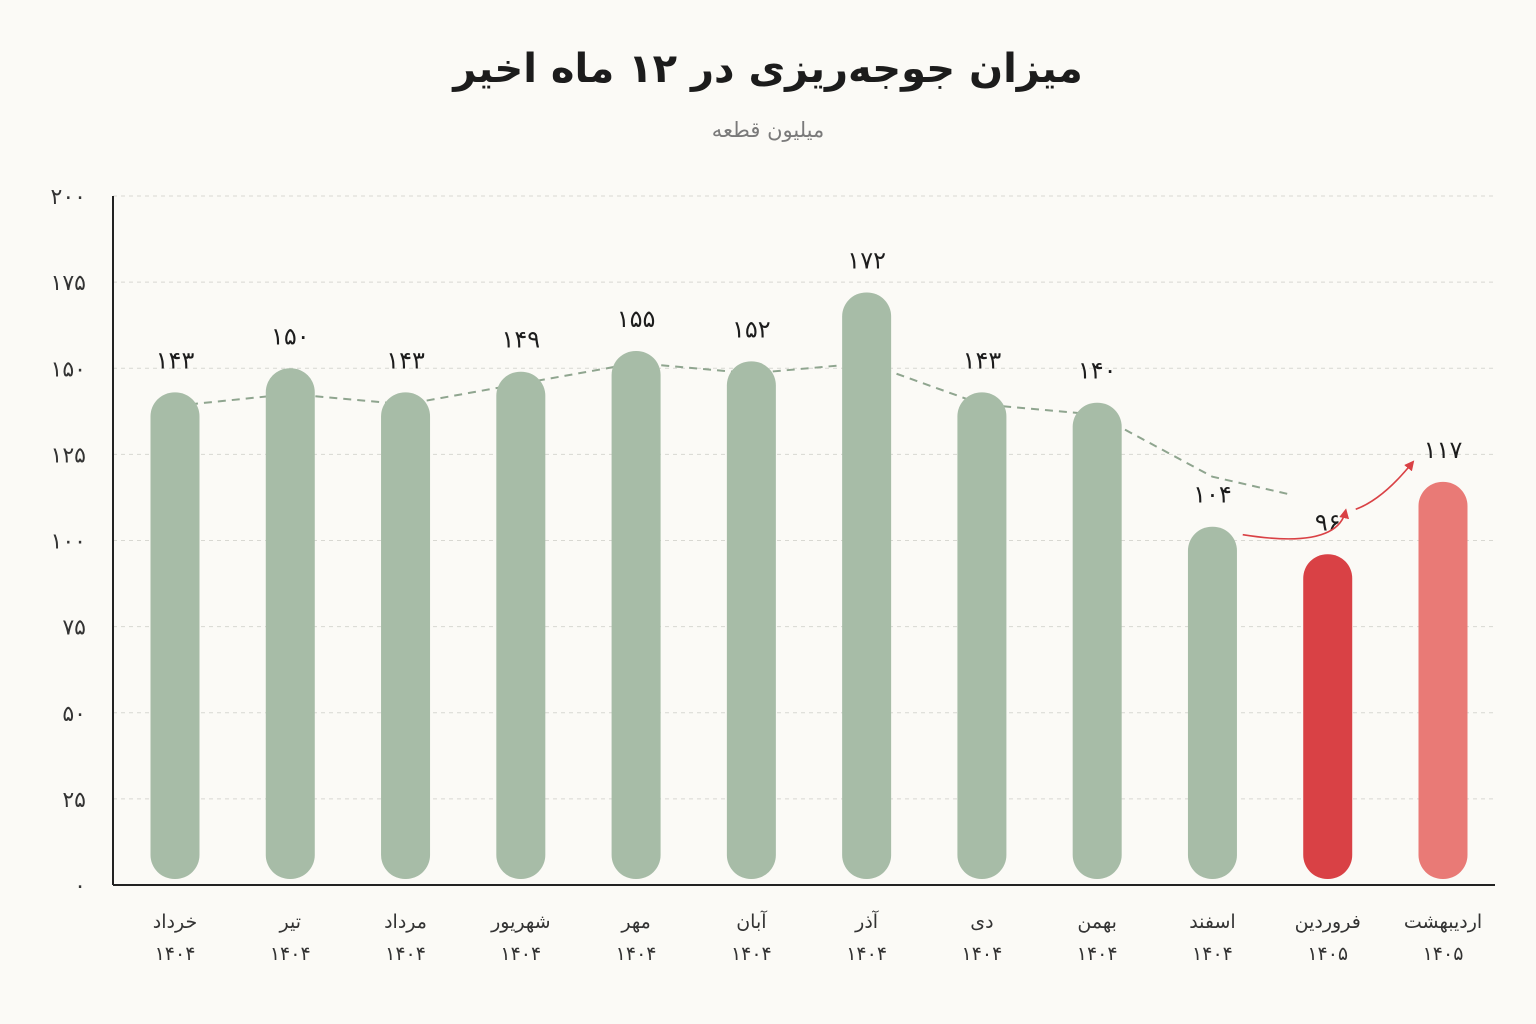 This screenshot has height=1024, width=1536. Describe the element at coordinates (68, 197) in the screenshot. I see `y-tick-label: ۲۰۰` at that location.